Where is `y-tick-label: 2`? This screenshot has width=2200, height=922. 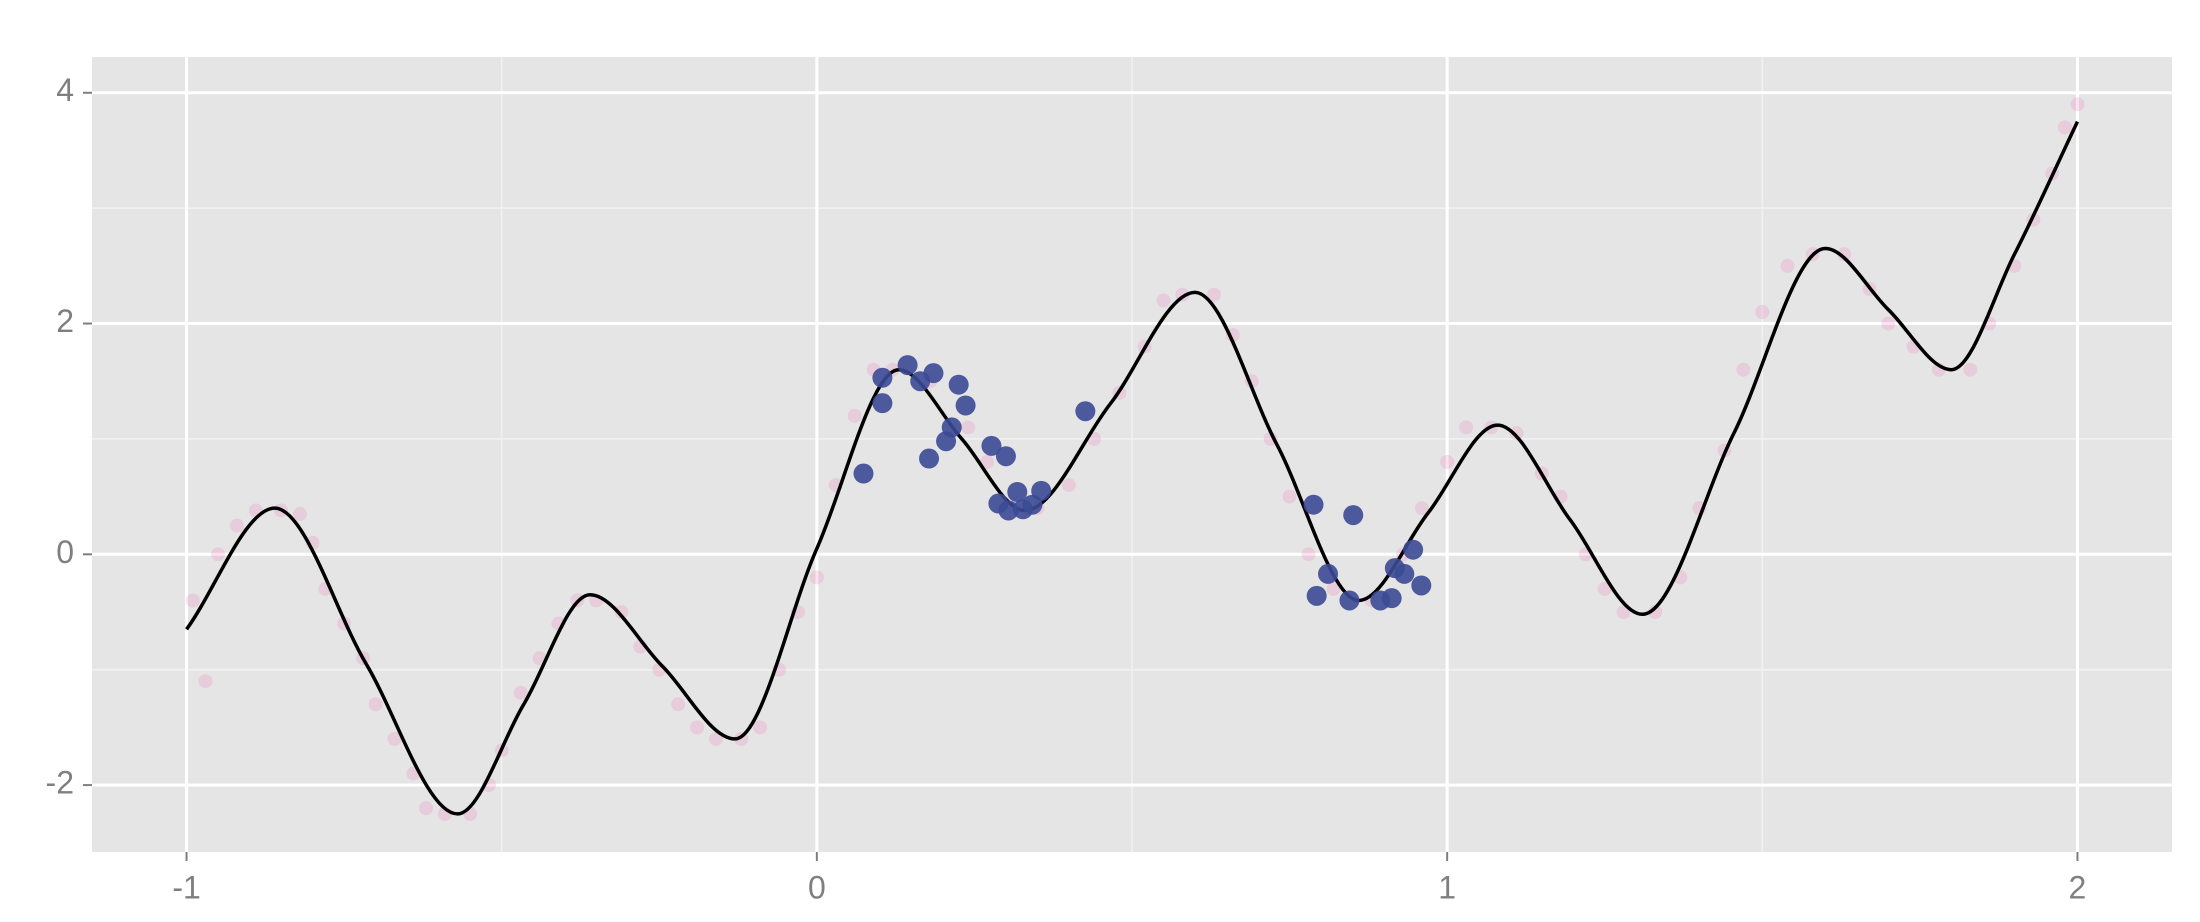
y-tick-label: 2 is located at coordinates (65, 321).